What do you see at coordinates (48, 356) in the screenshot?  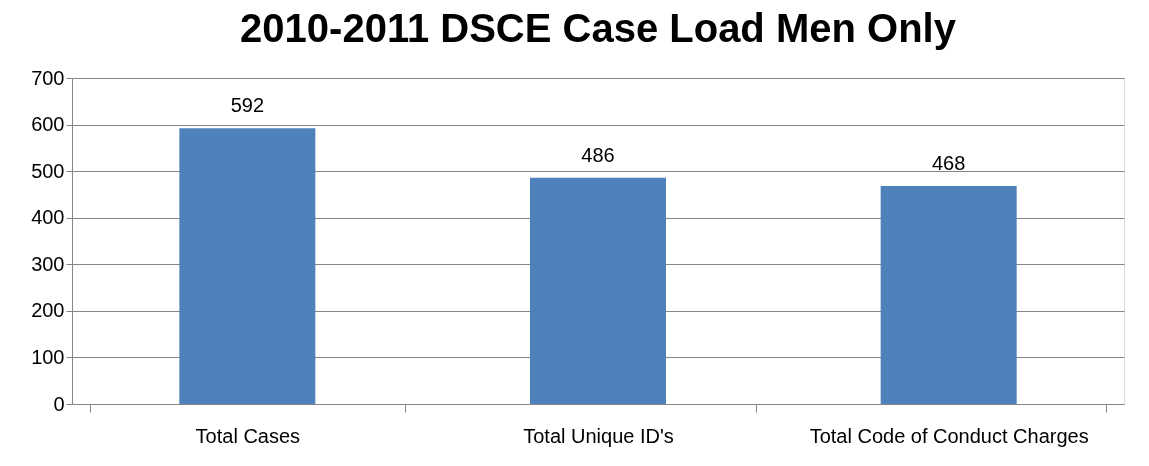 I see `y-tick-label: 100` at bounding box center [48, 356].